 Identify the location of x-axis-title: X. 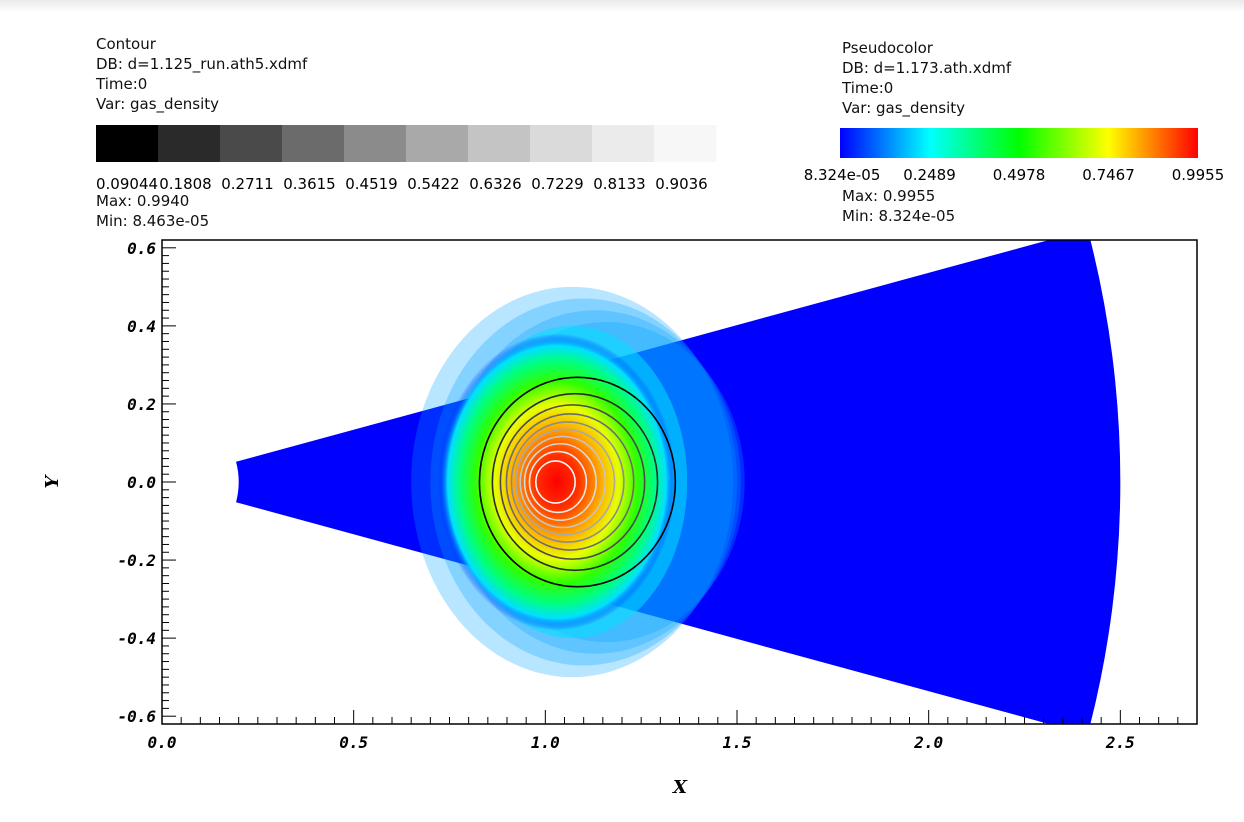
(680, 787).